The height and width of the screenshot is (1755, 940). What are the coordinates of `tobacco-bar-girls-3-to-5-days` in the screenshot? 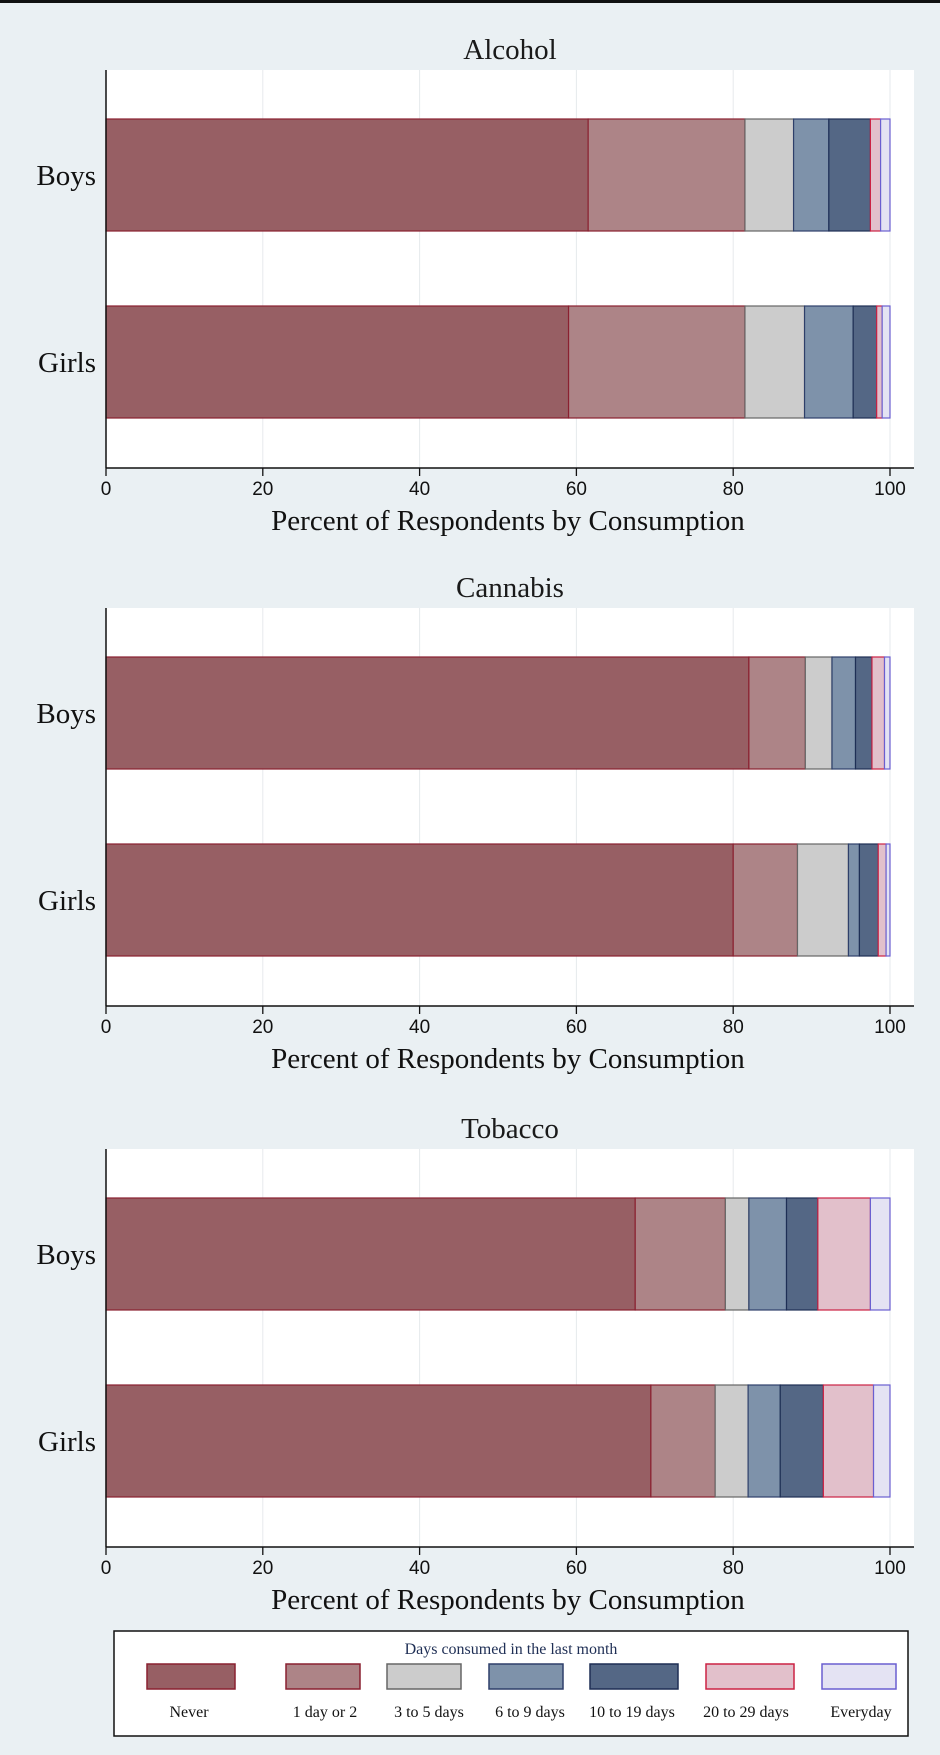 It's located at (731, 1441).